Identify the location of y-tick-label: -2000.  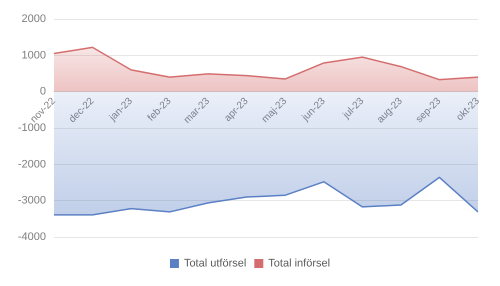
(32, 164).